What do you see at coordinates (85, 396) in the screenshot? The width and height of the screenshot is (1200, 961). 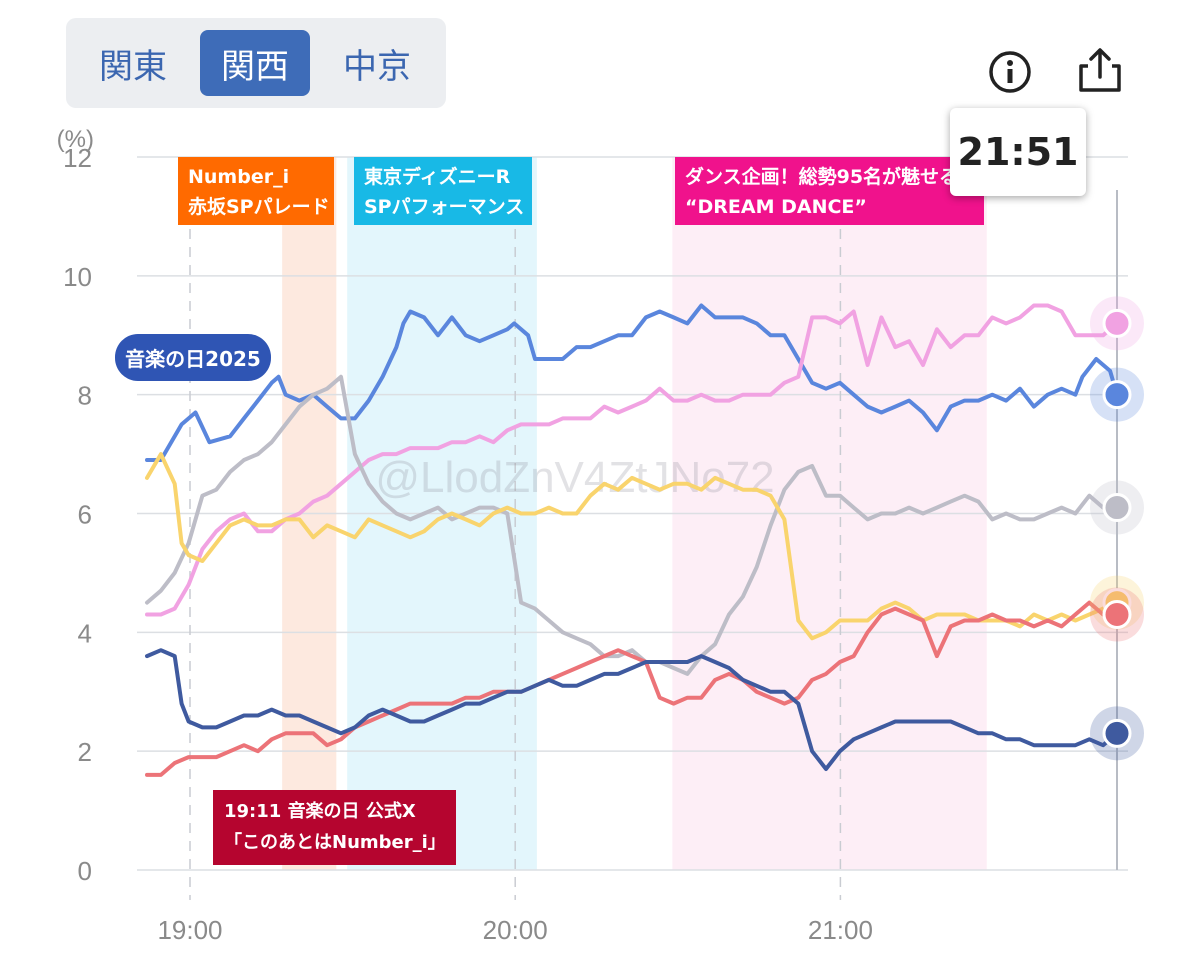 I see `y-tick-label: 8` at bounding box center [85, 396].